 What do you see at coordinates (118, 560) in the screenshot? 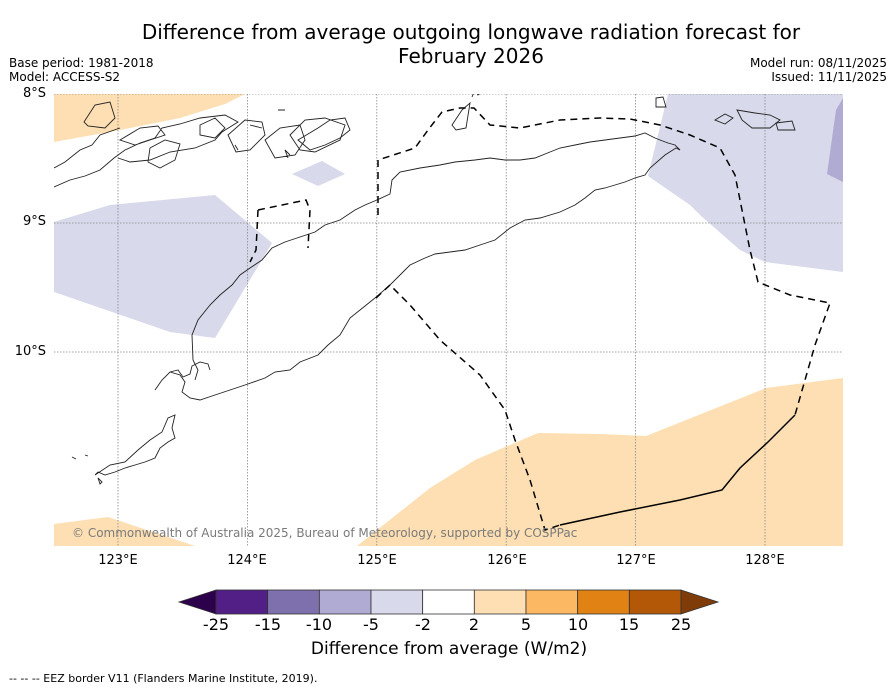
I see `lon-label-123e: 123°E` at bounding box center [118, 560].